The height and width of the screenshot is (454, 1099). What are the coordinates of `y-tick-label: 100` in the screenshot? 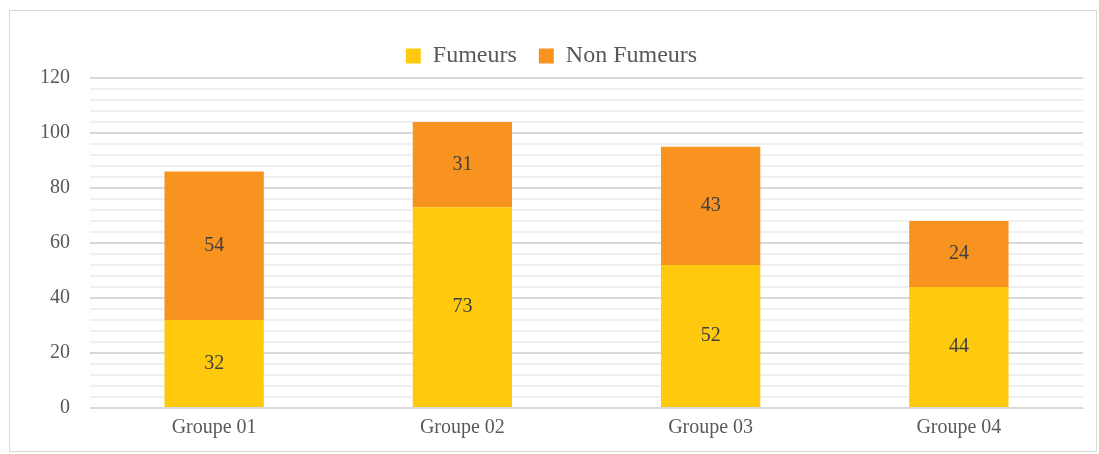 It's located at (55, 131).